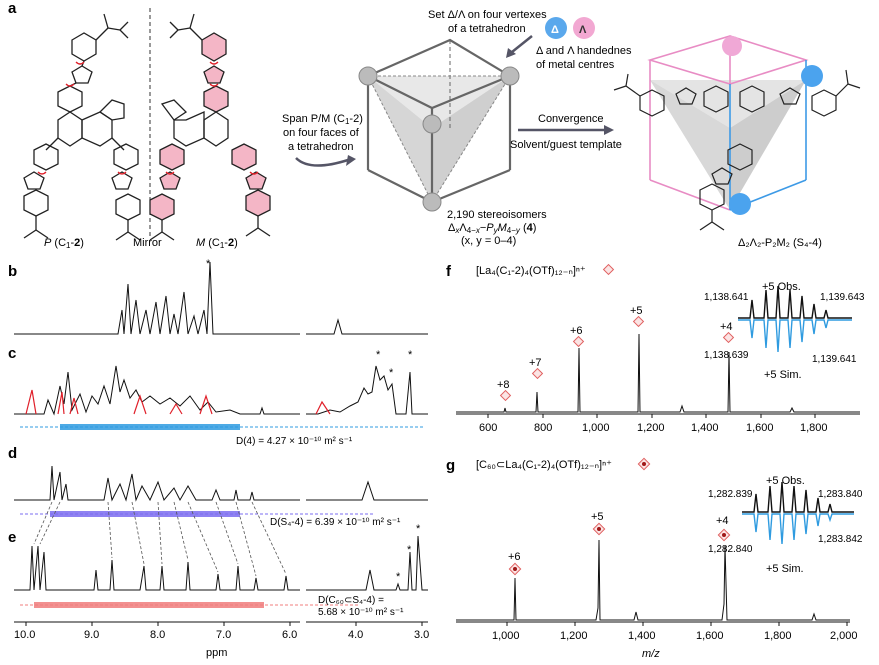  Describe the element at coordinates (617, 358) in the screenshot. I see `ms-f-charge-markers` at that location.